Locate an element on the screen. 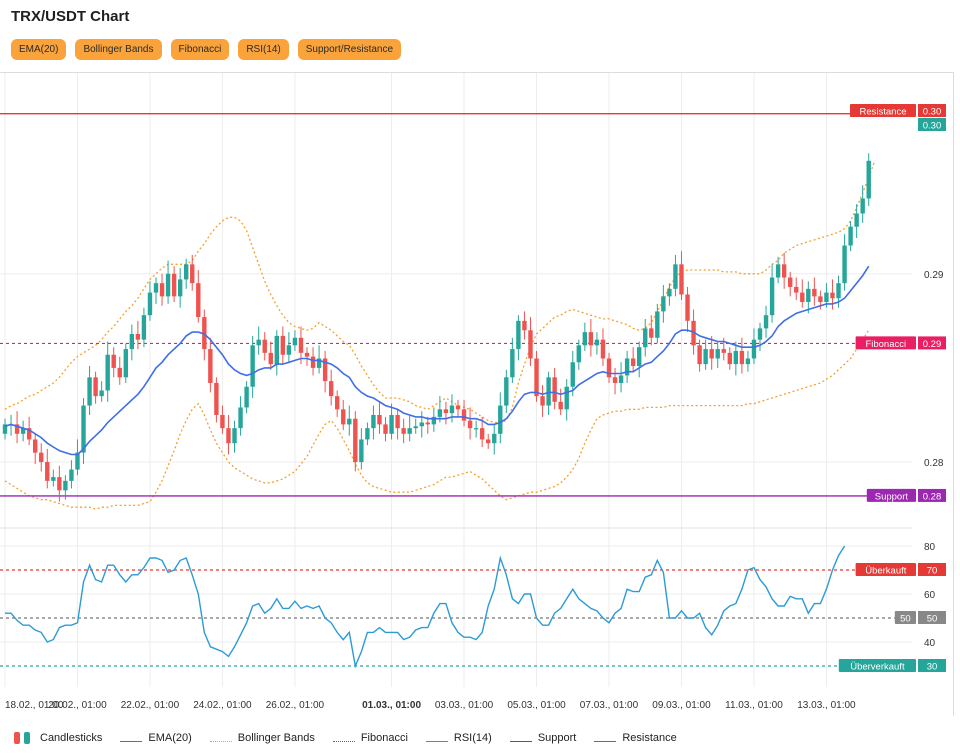  rsi-line is located at coordinates (425, 607).